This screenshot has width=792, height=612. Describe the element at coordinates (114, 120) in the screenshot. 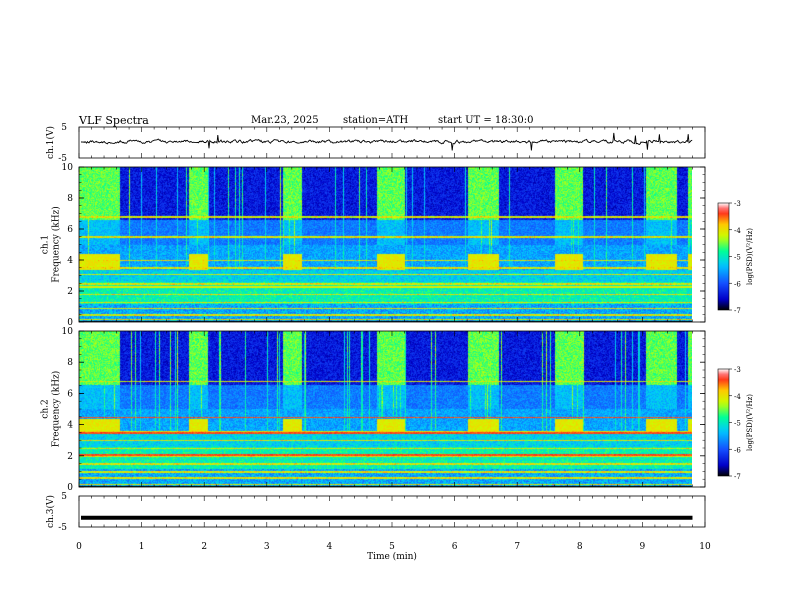

I see `chart-title: VLF Spectra` at that location.